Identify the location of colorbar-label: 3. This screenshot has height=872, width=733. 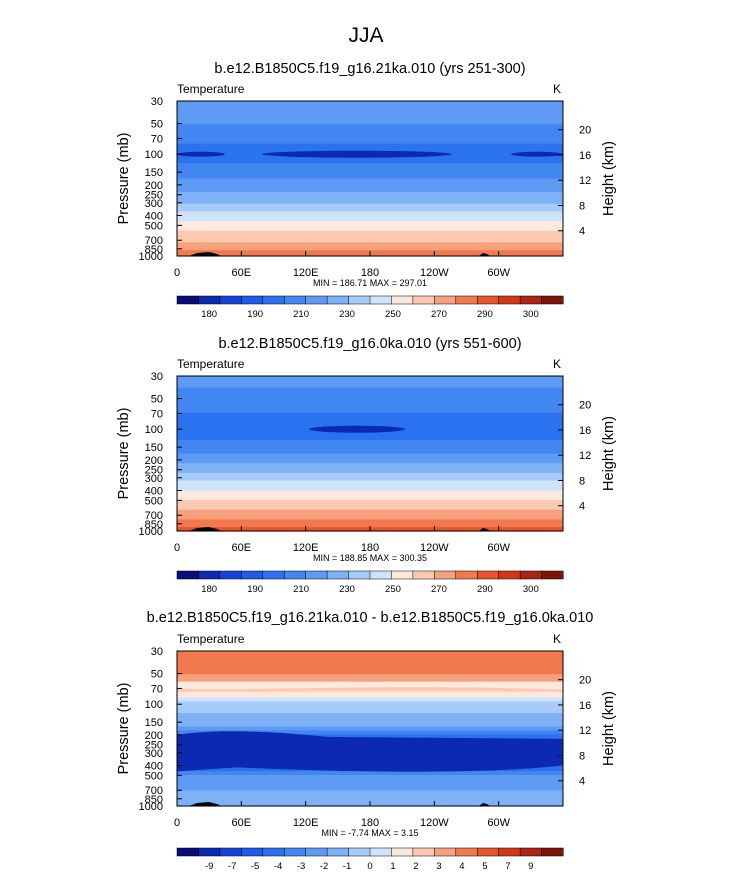
(438, 866).